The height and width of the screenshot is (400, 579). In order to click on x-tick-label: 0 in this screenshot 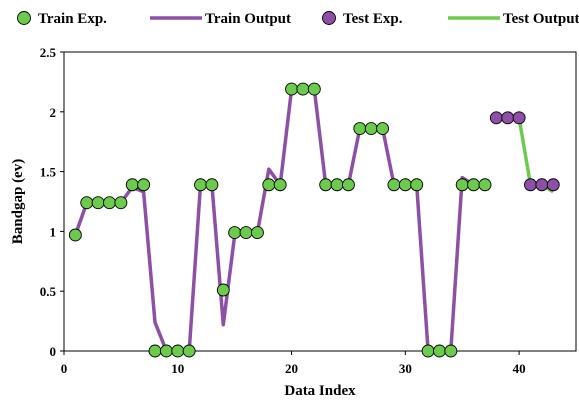, I will do `click(64, 368)`.